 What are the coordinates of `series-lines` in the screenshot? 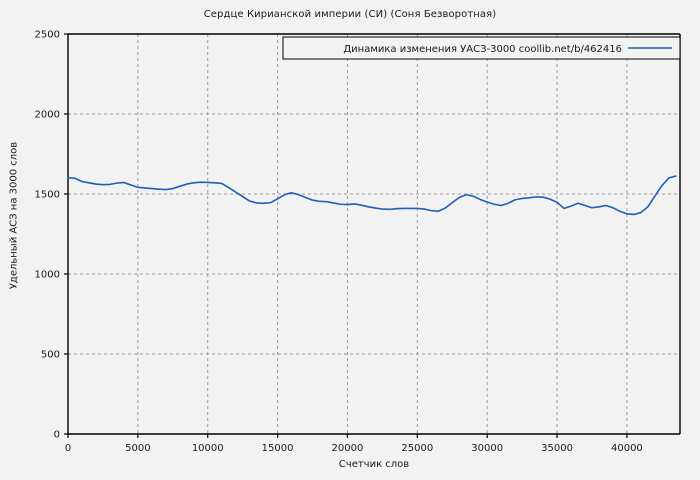 It's located at (372, 195).